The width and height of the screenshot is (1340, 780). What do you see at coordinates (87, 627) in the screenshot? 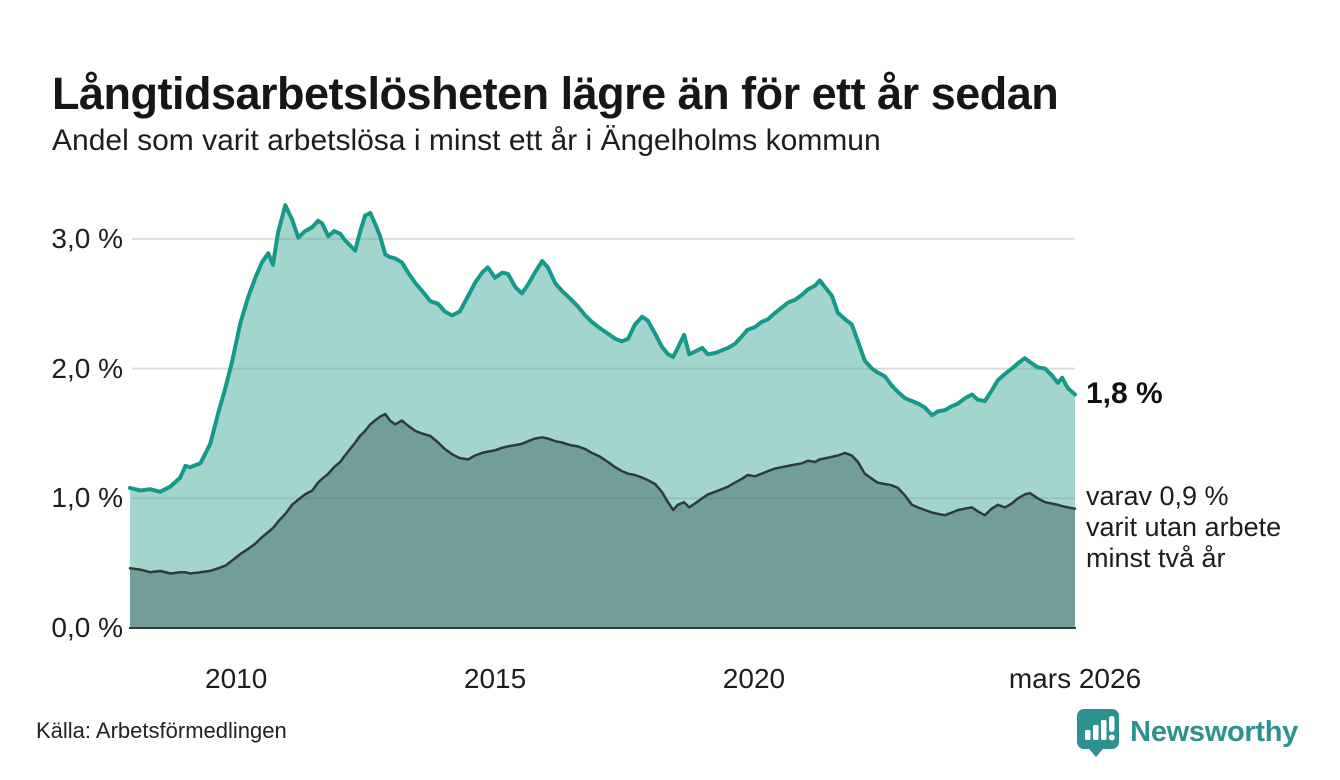
I see `y-axis-tick-label: 0,0 %` at bounding box center [87, 627].